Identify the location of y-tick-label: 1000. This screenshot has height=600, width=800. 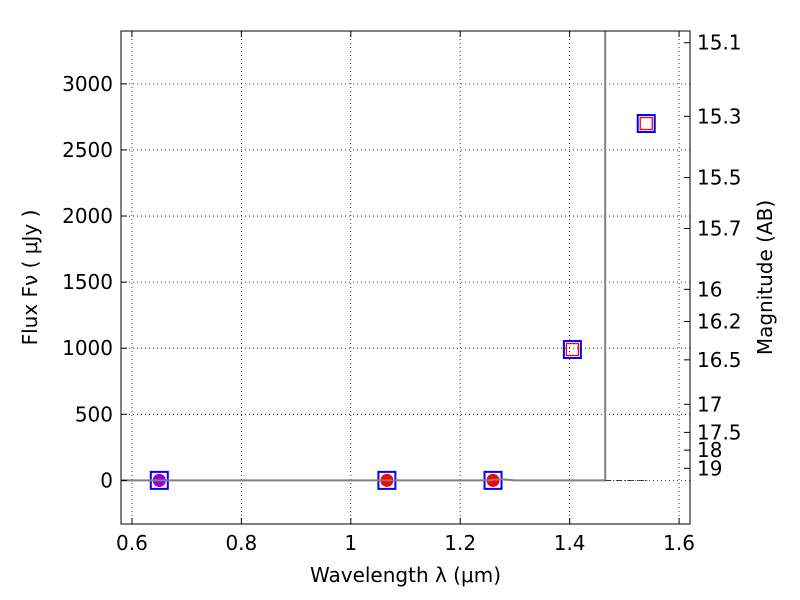
(87, 348).